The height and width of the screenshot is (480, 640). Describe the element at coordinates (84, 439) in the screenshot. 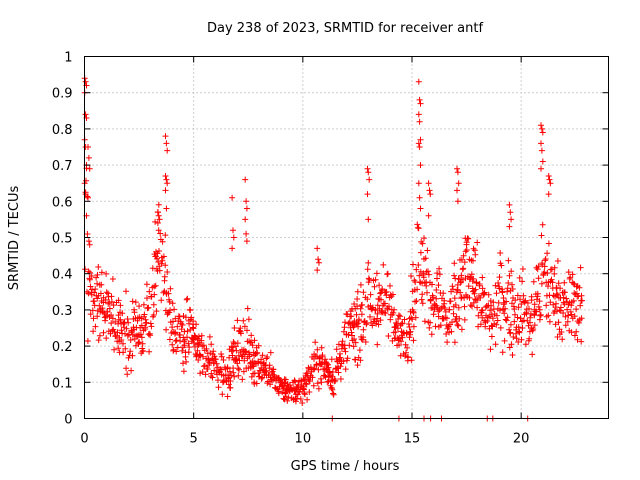

I see `x-tick-label: 0` at that location.